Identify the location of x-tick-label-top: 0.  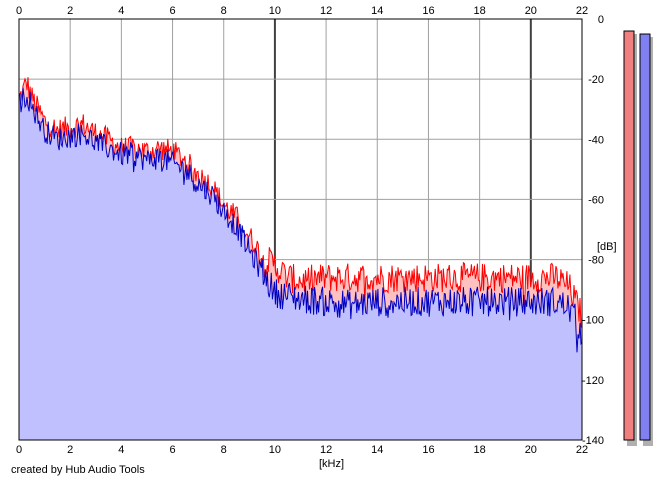
(19, 11).